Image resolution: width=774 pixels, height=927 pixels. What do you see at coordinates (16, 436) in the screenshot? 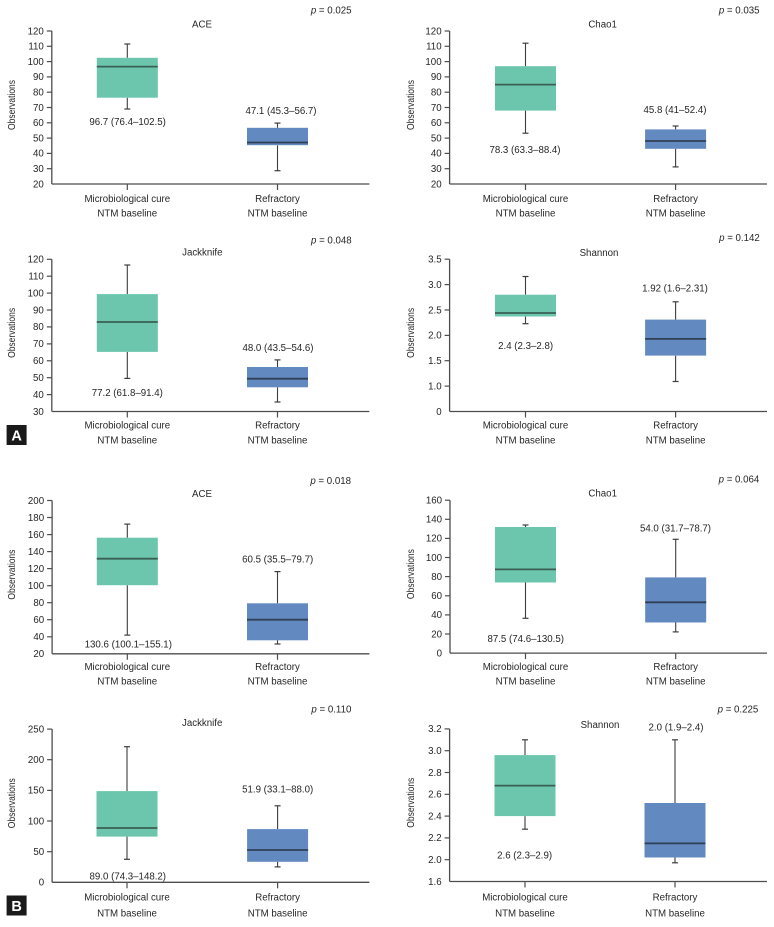
I see `svg-text: A` at bounding box center [16, 436].